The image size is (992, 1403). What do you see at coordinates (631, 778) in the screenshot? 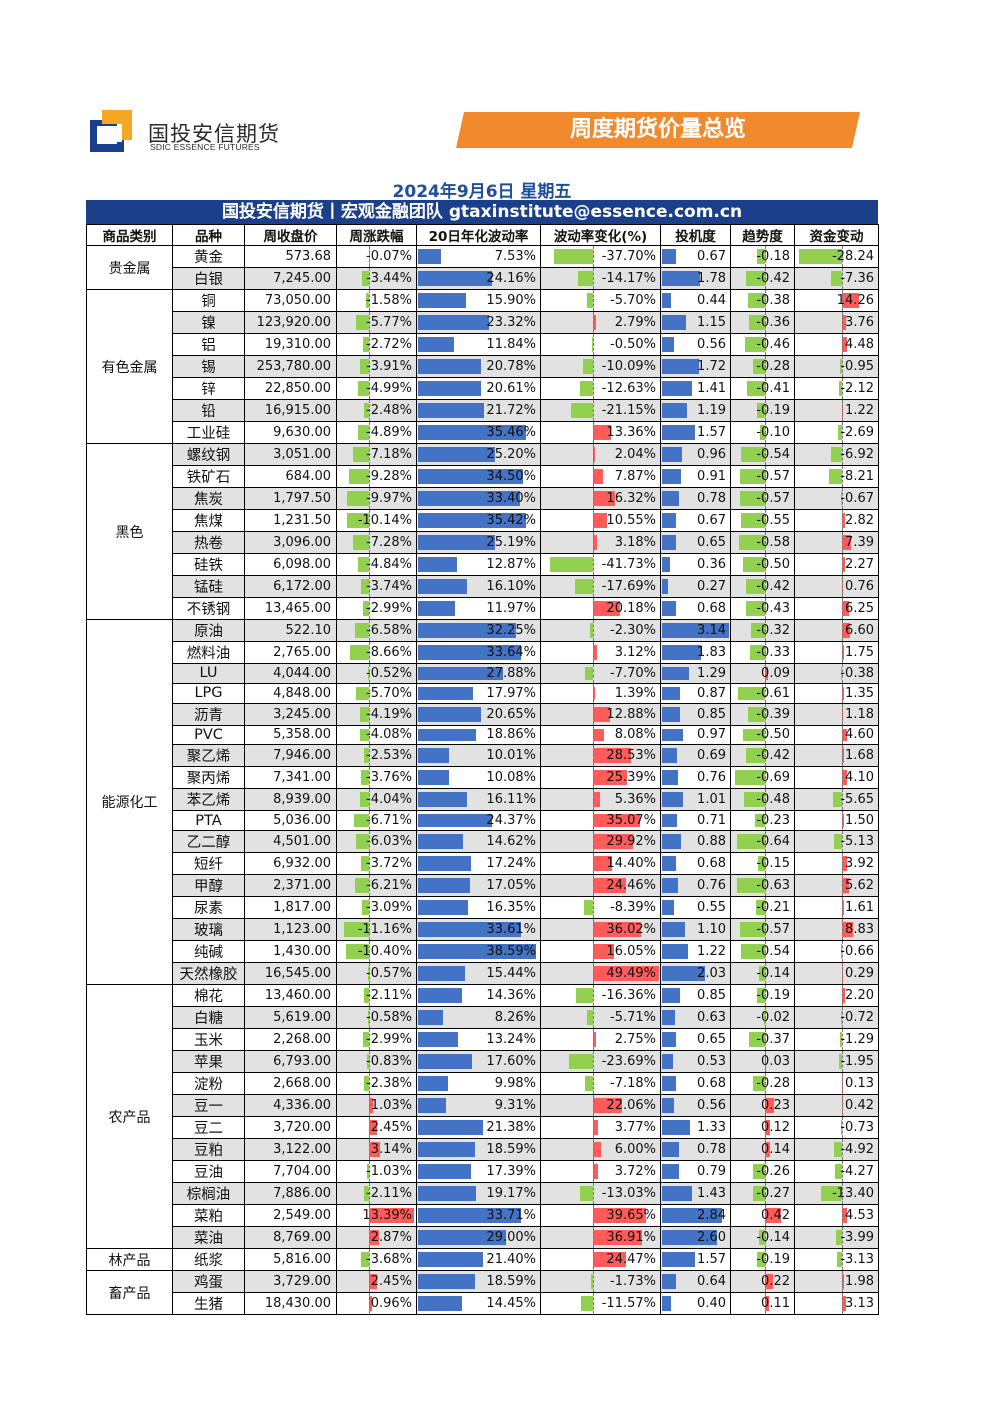
I see `value-text: 25.39%` at bounding box center [631, 778].